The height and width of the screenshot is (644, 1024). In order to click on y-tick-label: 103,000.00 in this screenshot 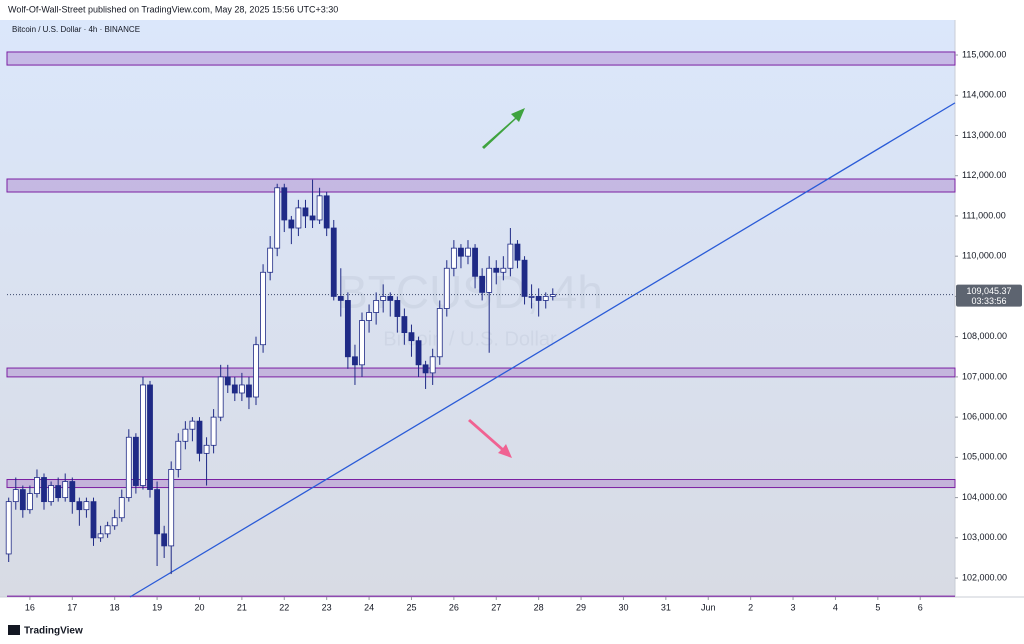, I will do `click(984, 537)`.